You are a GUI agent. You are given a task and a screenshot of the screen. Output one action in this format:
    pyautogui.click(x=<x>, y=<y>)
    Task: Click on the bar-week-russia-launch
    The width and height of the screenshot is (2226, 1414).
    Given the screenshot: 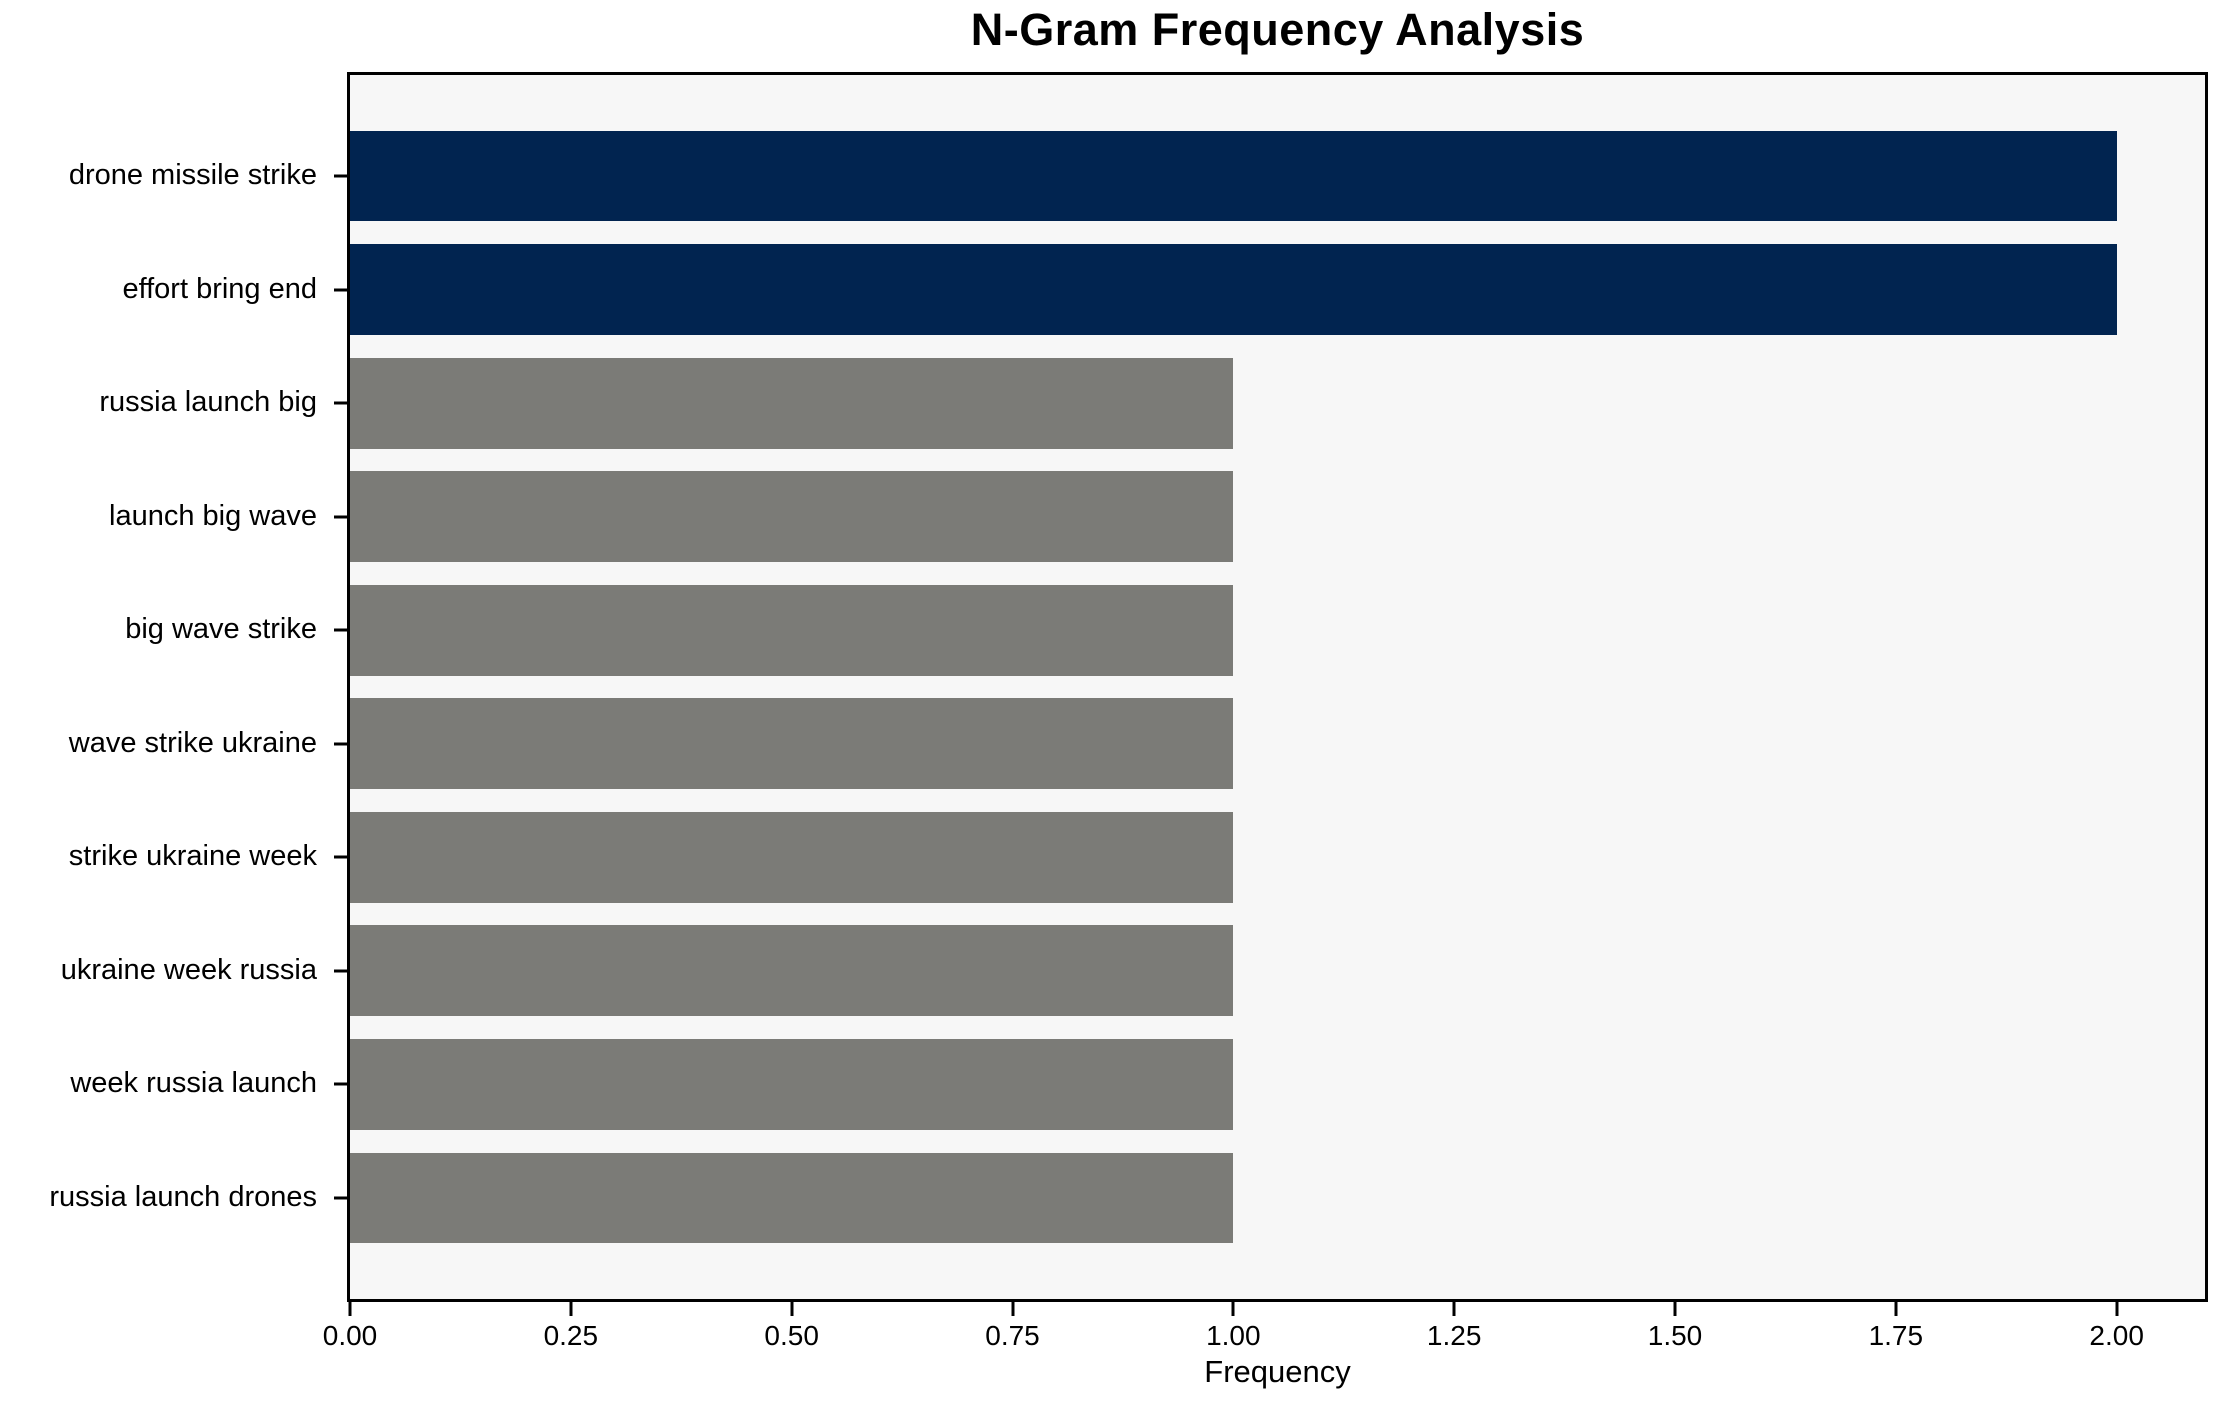 What is the action you would take?
    pyautogui.click(x=792, y=1084)
    